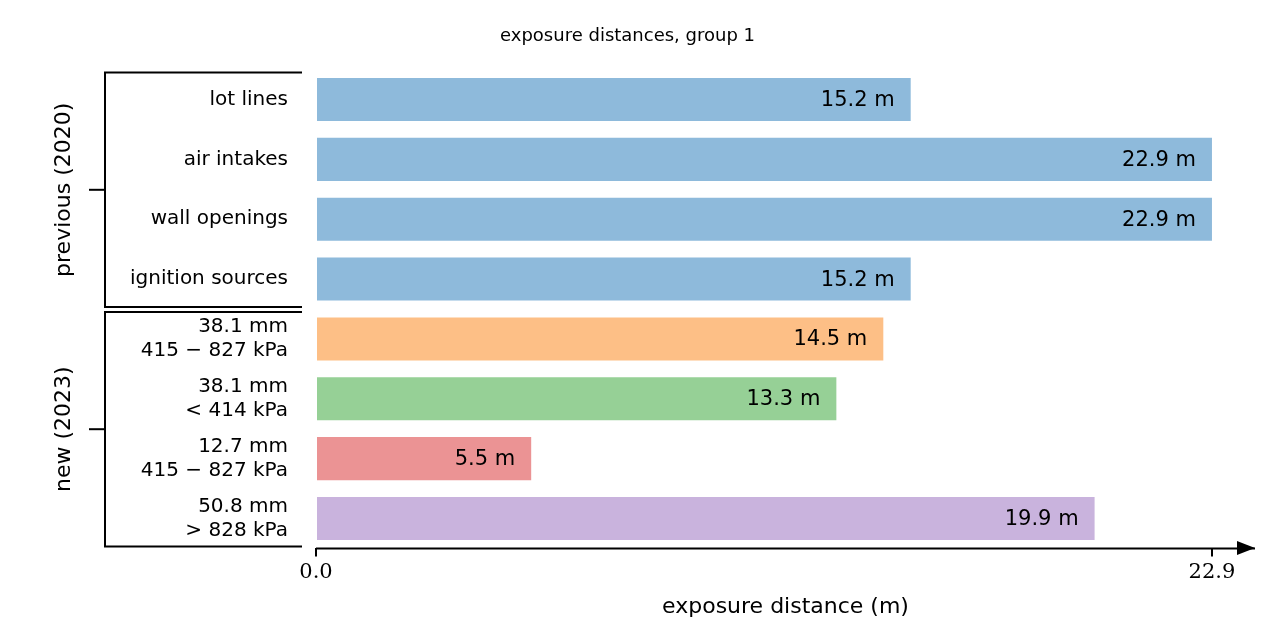 This screenshot has height=636, width=1263. What do you see at coordinates (62, 189) in the screenshot?
I see `text: previous (2020)` at bounding box center [62, 189].